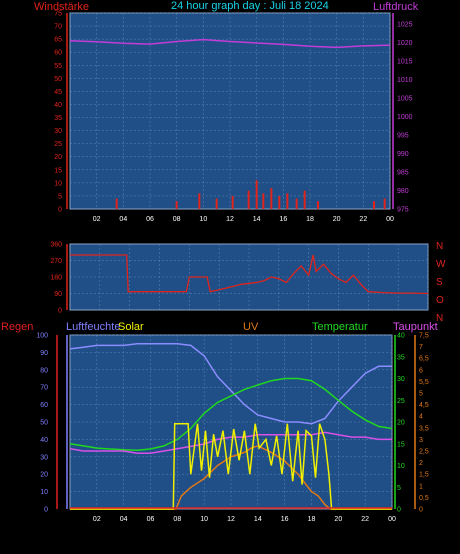  Describe the element at coordinates (405, 80) in the screenshot. I see `tick-label-pressure: 1010` at that location.